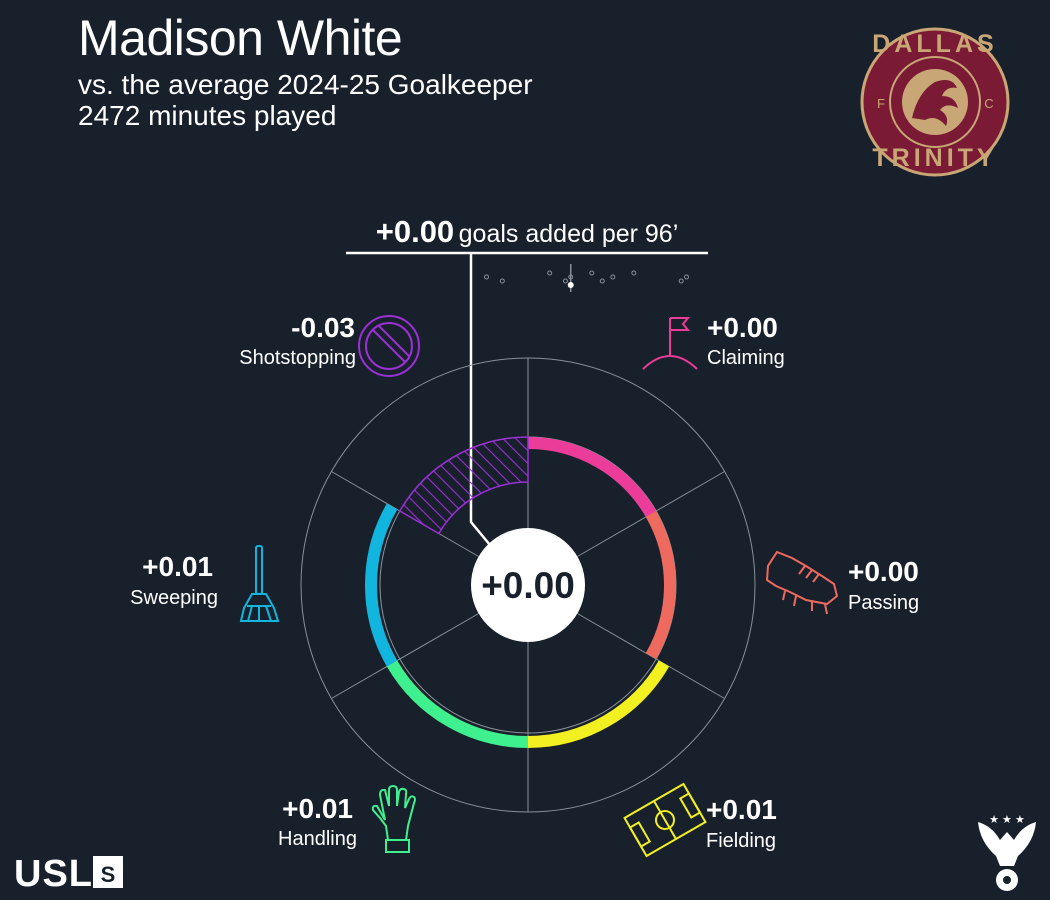  Describe the element at coordinates (317, 839) in the screenshot. I see `category-label-handling: Handling` at that location.